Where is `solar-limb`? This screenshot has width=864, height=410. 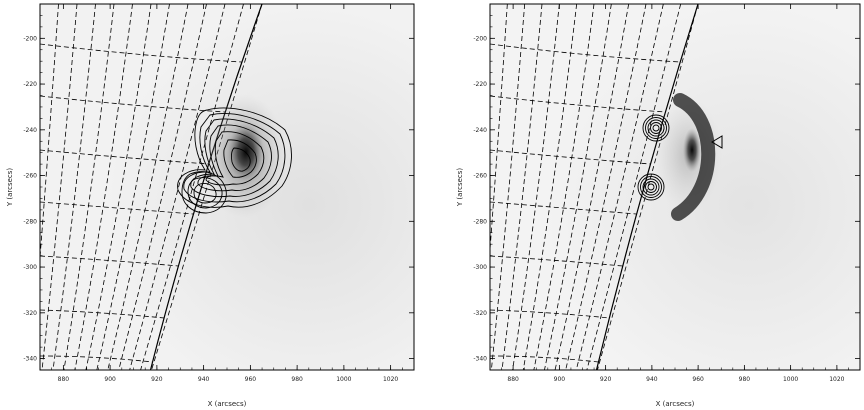
solar-limb is located at coordinates (206, 187).